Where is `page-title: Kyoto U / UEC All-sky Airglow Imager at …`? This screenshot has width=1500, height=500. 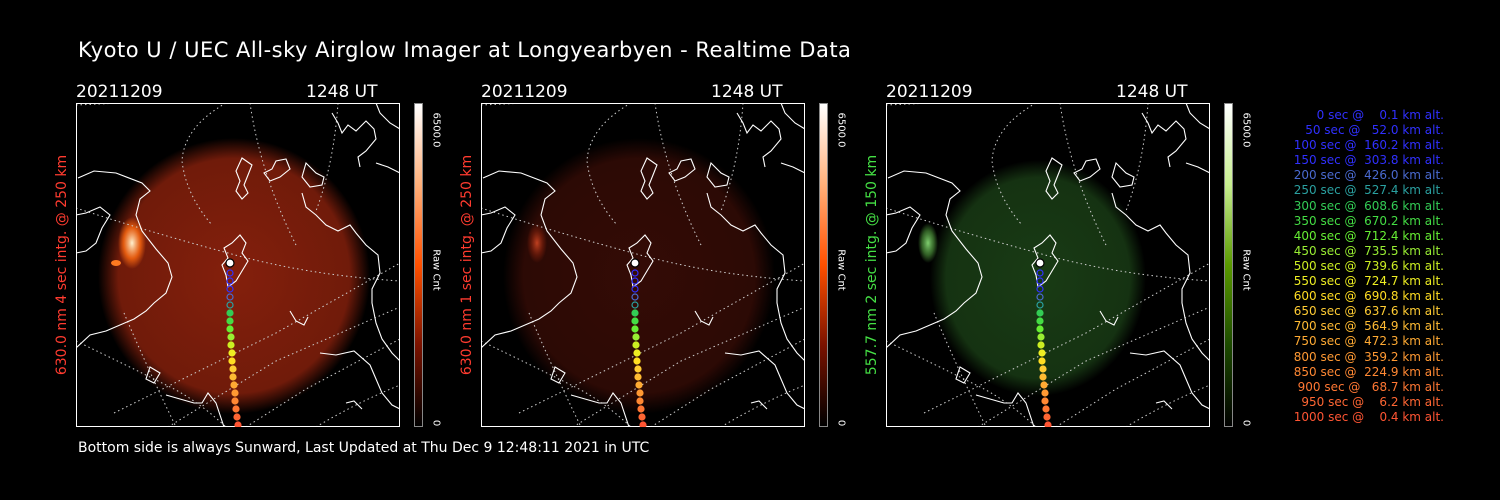 page-title: Kyoto U / UEC All-sky Airglow Imager at … is located at coordinates (465, 50).